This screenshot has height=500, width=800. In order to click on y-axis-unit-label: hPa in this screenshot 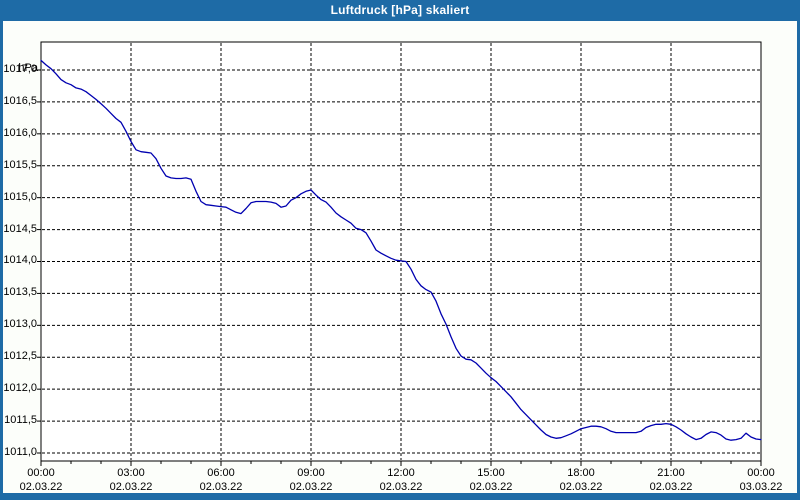, I will do `click(28, 68)`.